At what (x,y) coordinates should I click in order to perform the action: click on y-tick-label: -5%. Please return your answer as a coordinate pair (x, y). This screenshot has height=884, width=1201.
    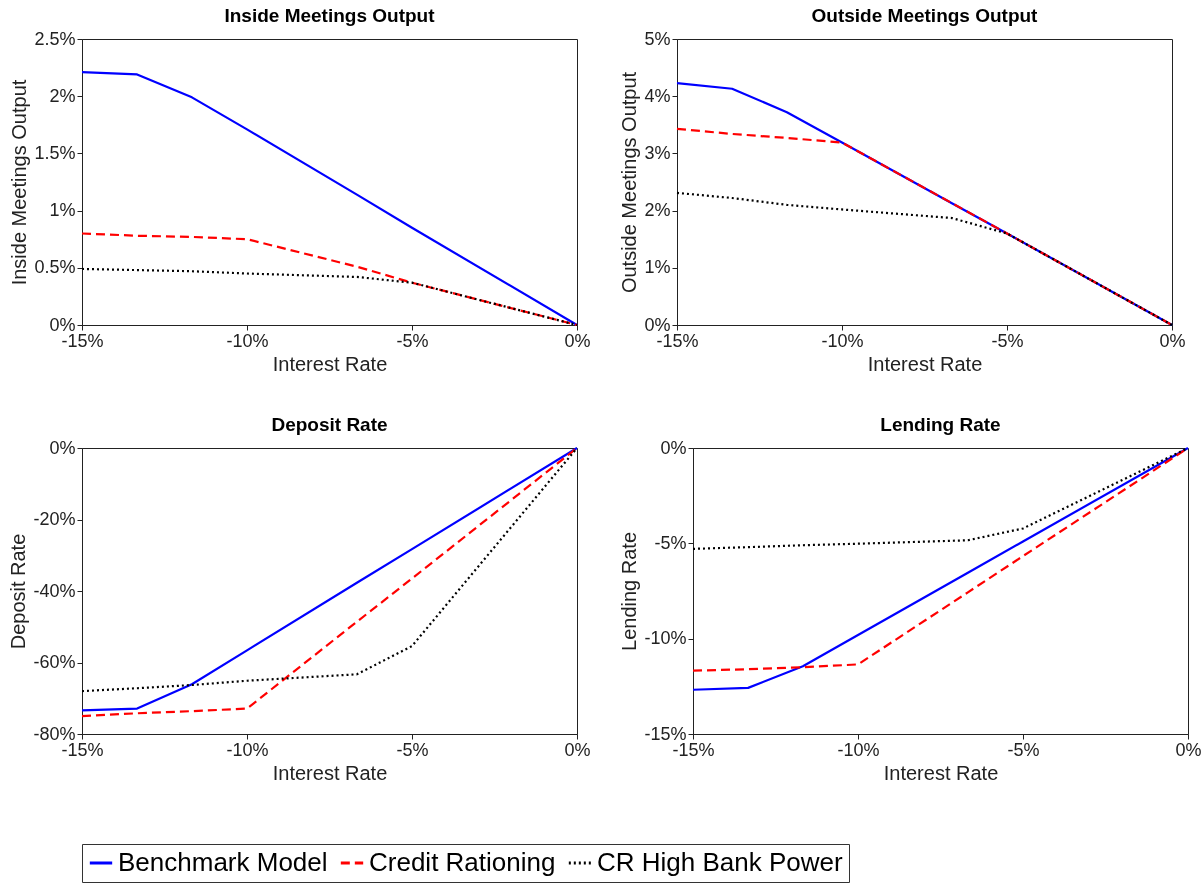
    Looking at the image, I should click on (670, 542).